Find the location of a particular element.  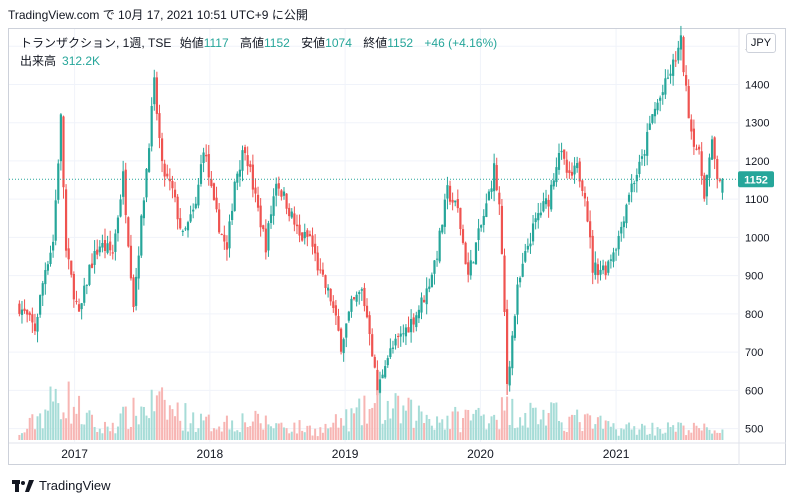

y-tick-label: 1300 is located at coordinates (757, 124).